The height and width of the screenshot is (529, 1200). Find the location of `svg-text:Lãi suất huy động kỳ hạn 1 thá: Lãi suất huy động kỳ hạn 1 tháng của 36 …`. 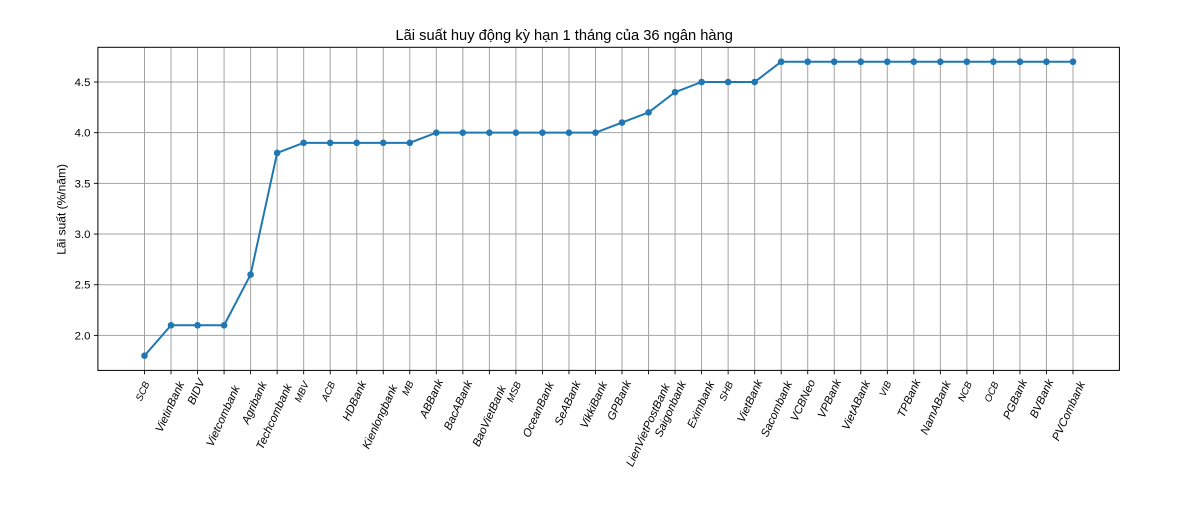

svg-text:Lãi suất huy động kỳ hạn 1 thá: Lãi suất huy động kỳ hạn 1 tháng của 36 … is located at coordinates (564, 36).